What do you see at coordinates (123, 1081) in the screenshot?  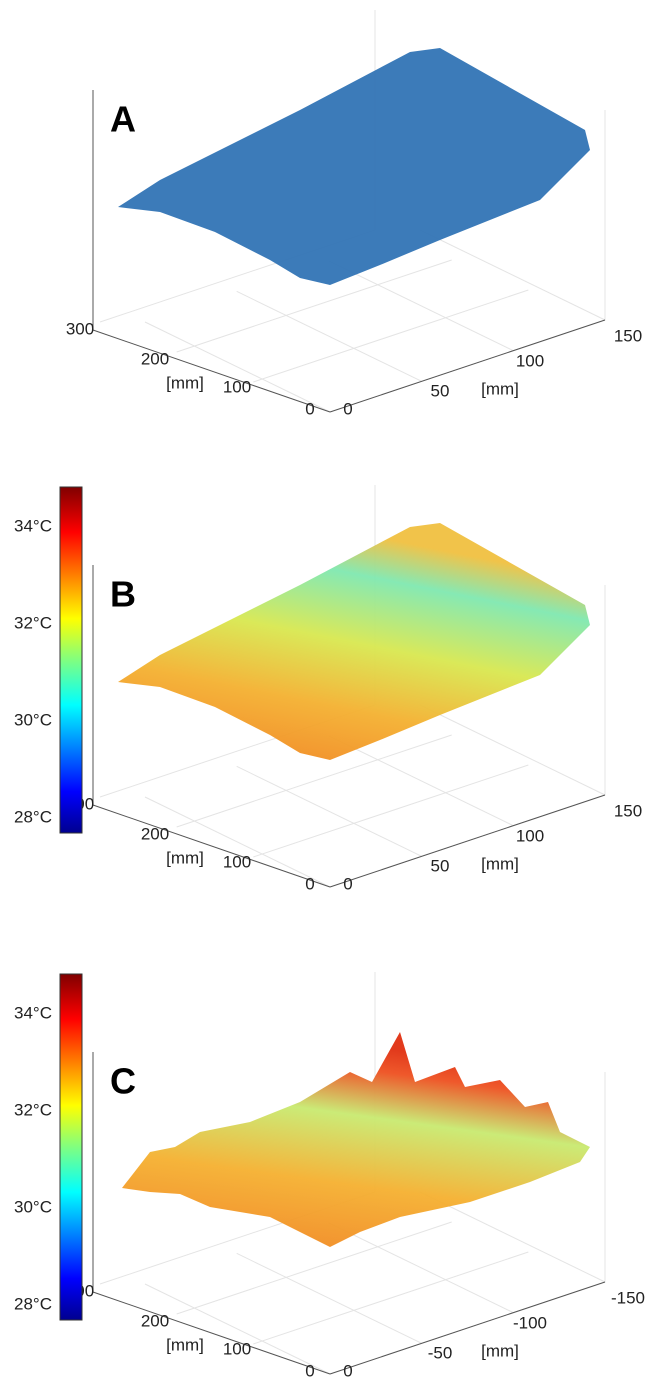 I see `panel-label: C` at bounding box center [123, 1081].